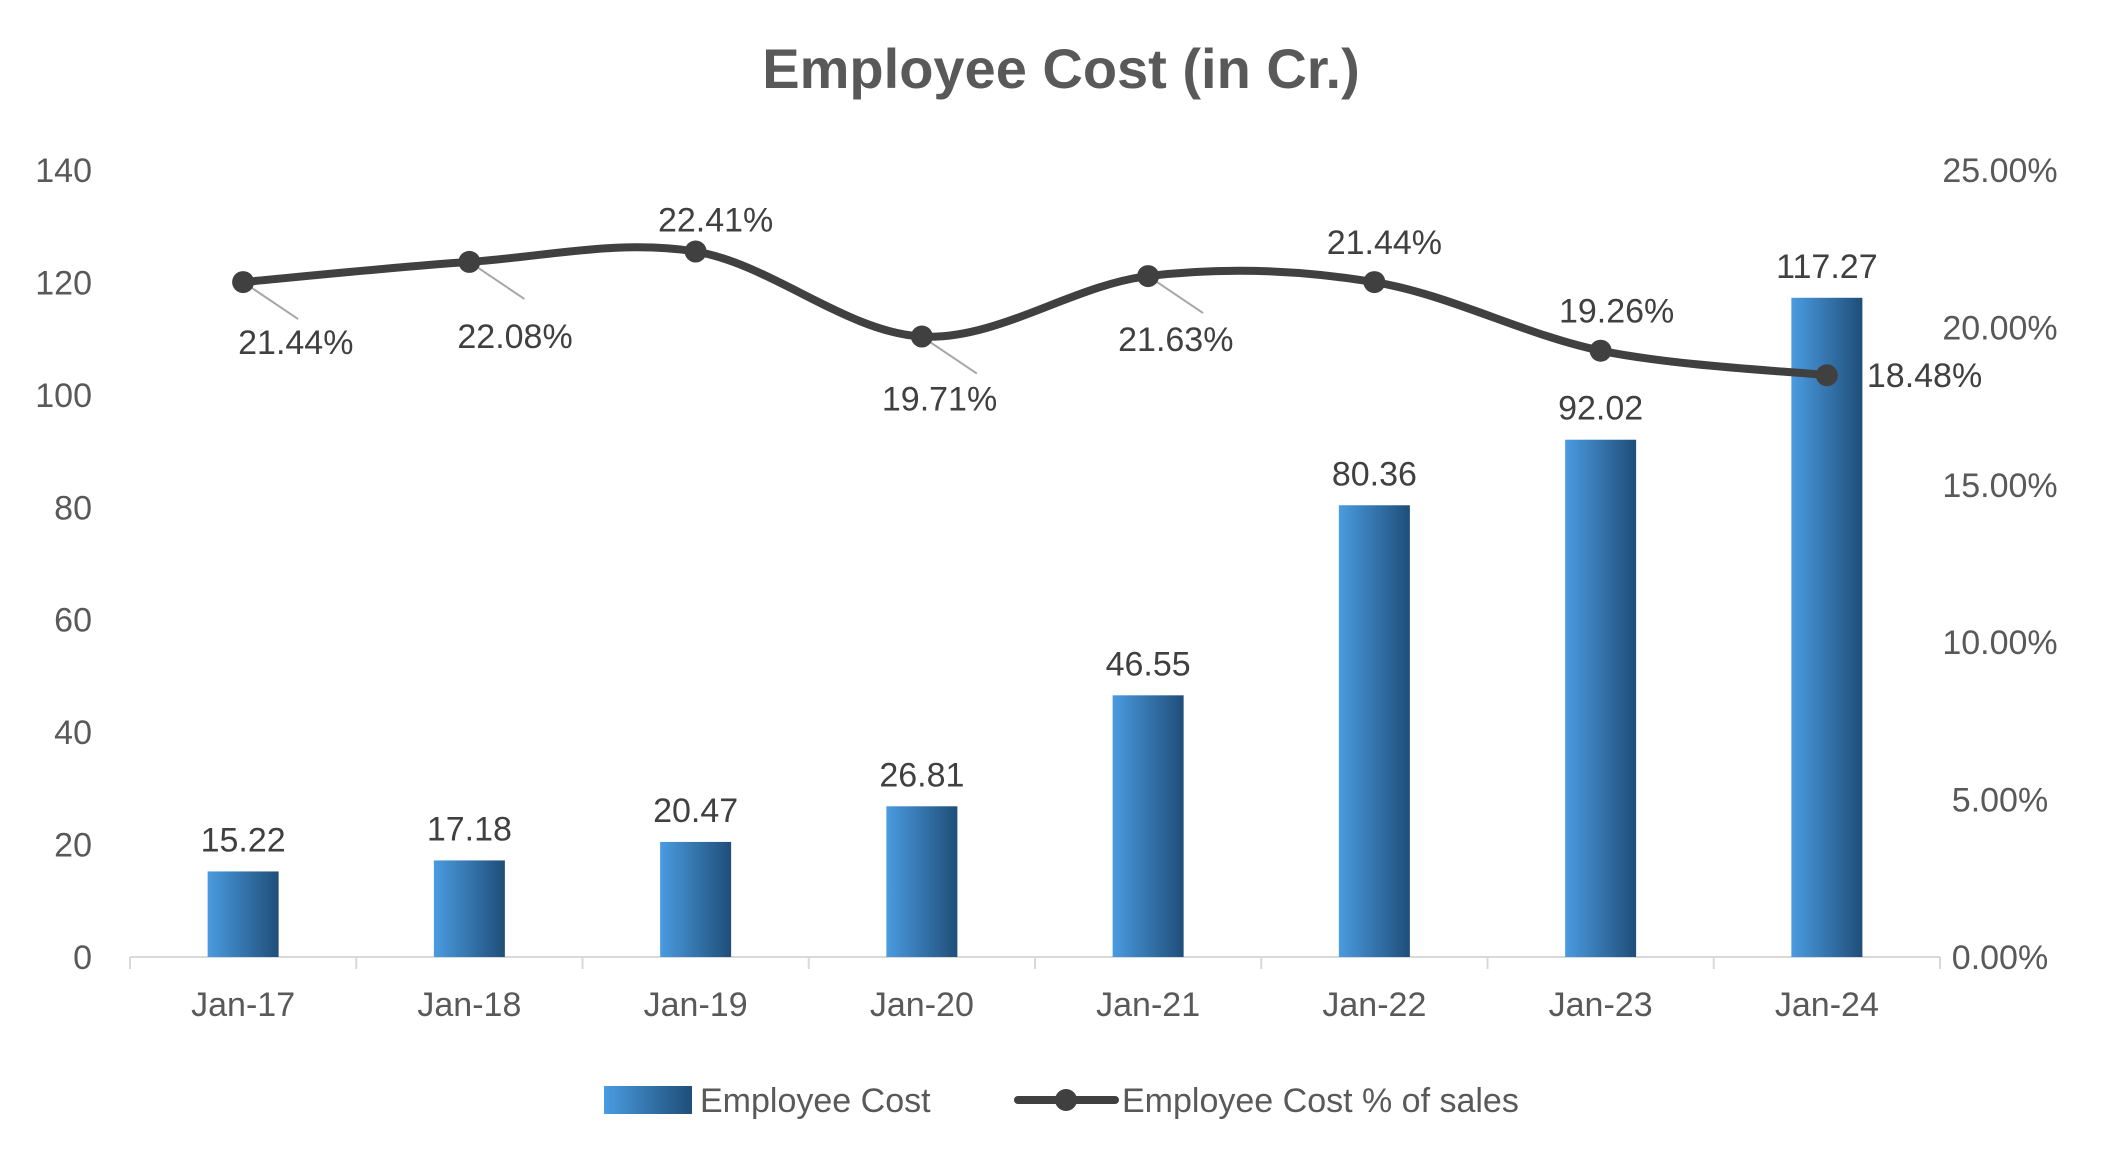 This screenshot has height=1161, width=2122. I want to click on left-axis-tick-label: 80, so click(73, 508).